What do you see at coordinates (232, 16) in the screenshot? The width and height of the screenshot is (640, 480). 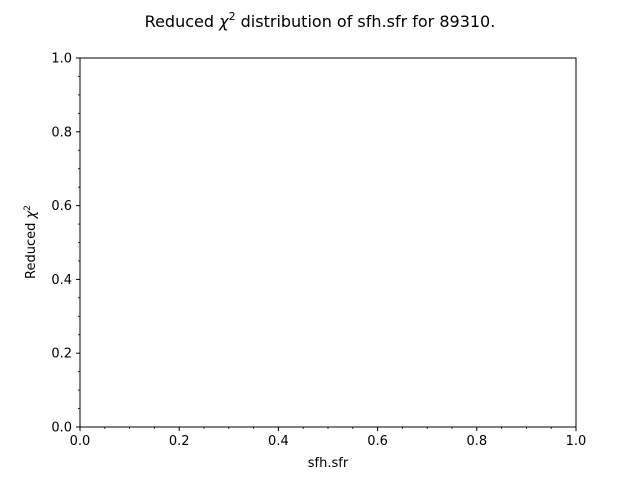 I see `chart-title-superscript: 2` at bounding box center [232, 16].